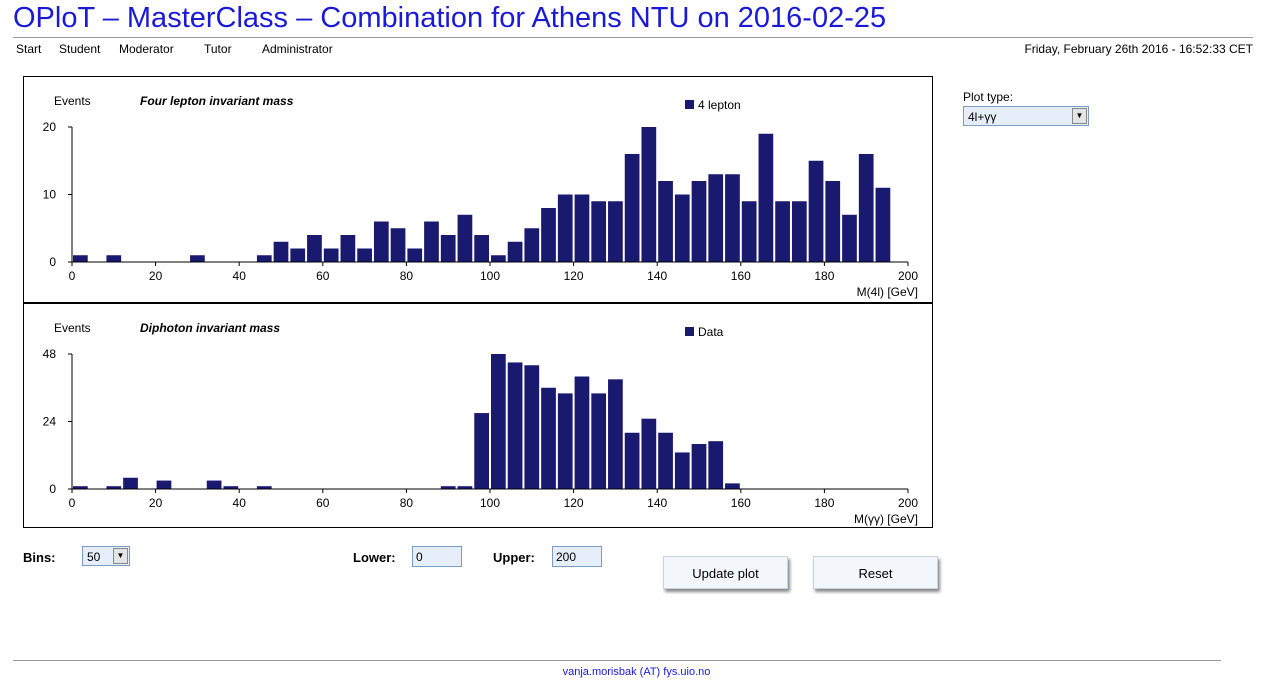  I want to click on x-tick-label: 140, so click(657, 503).